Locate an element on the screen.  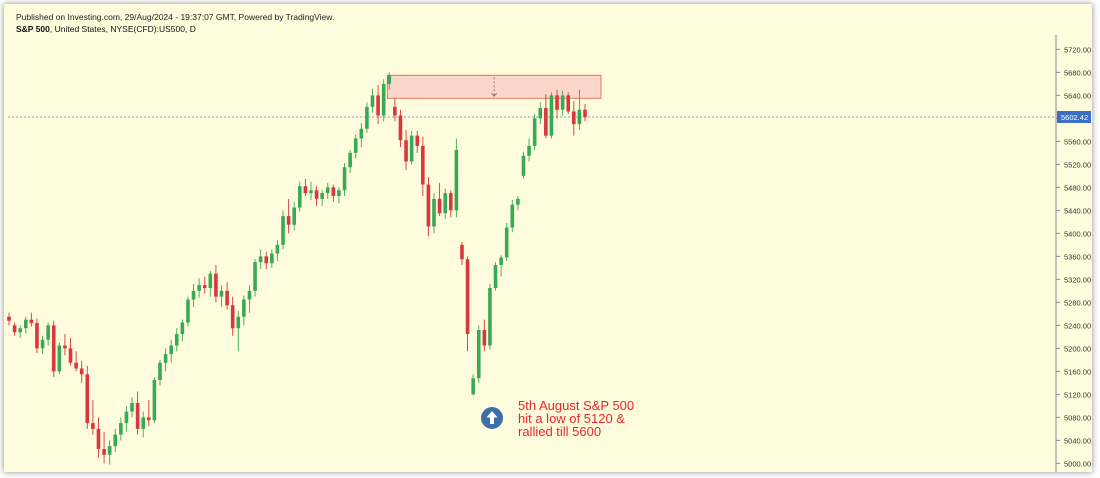
y-tick-label: 5640.00 is located at coordinates (1077, 95).